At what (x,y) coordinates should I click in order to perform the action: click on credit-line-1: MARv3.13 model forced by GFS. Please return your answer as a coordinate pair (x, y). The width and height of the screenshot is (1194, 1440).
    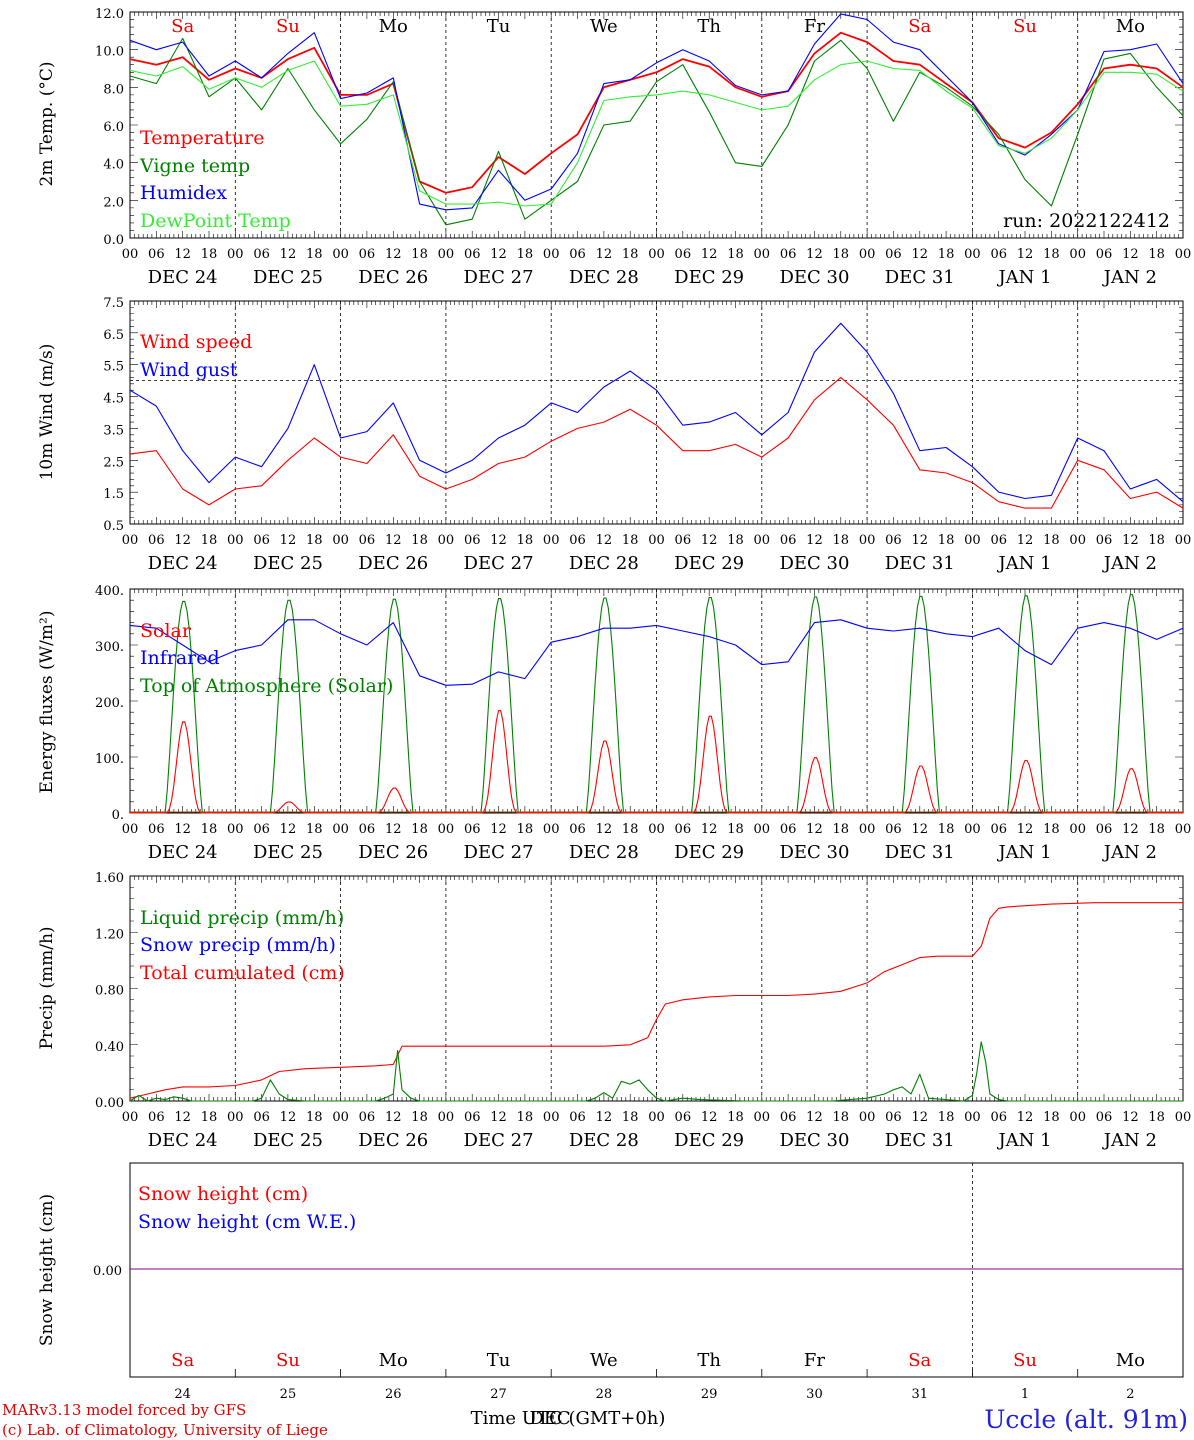
    Looking at the image, I should click on (124, 1410).